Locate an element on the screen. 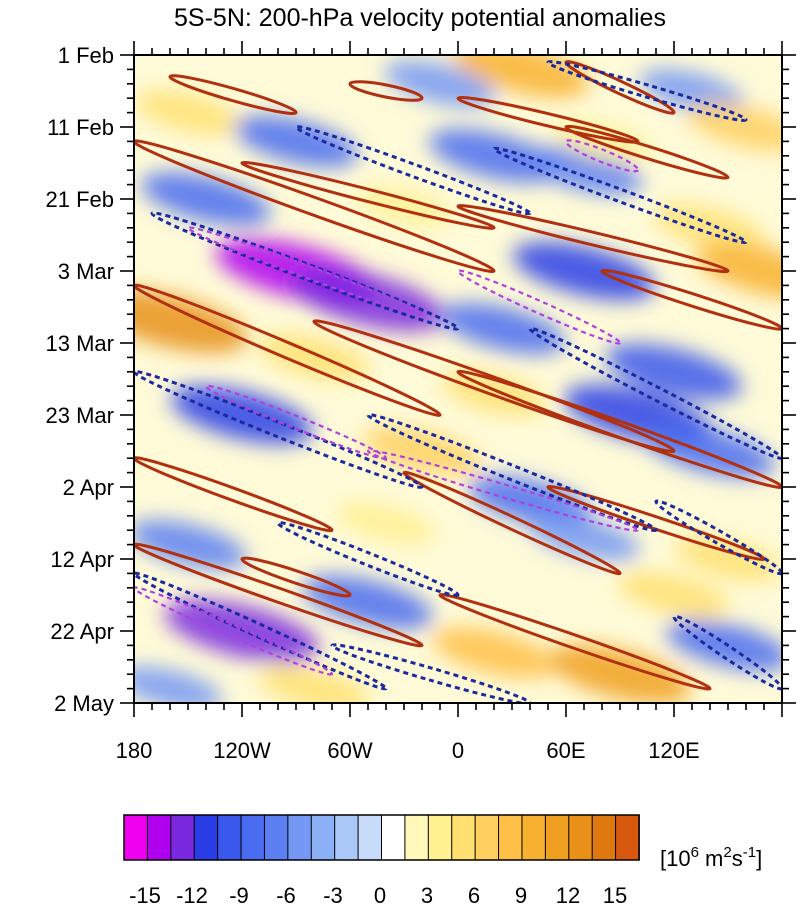 This screenshot has height=915, width=807. colorbar-tick-label: -3 is located at coordinates (333, 895).